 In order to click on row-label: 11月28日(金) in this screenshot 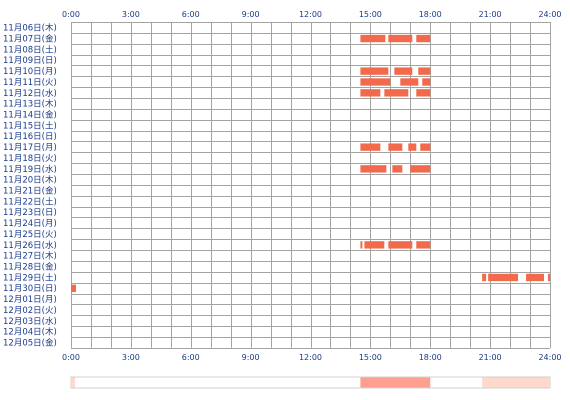, I will do `click(30, 267)`.